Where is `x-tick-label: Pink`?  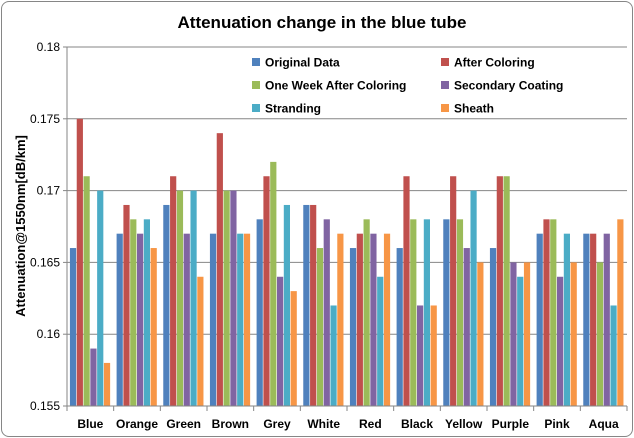
x-tick-label: Pink is located at coordinates (557, 424).